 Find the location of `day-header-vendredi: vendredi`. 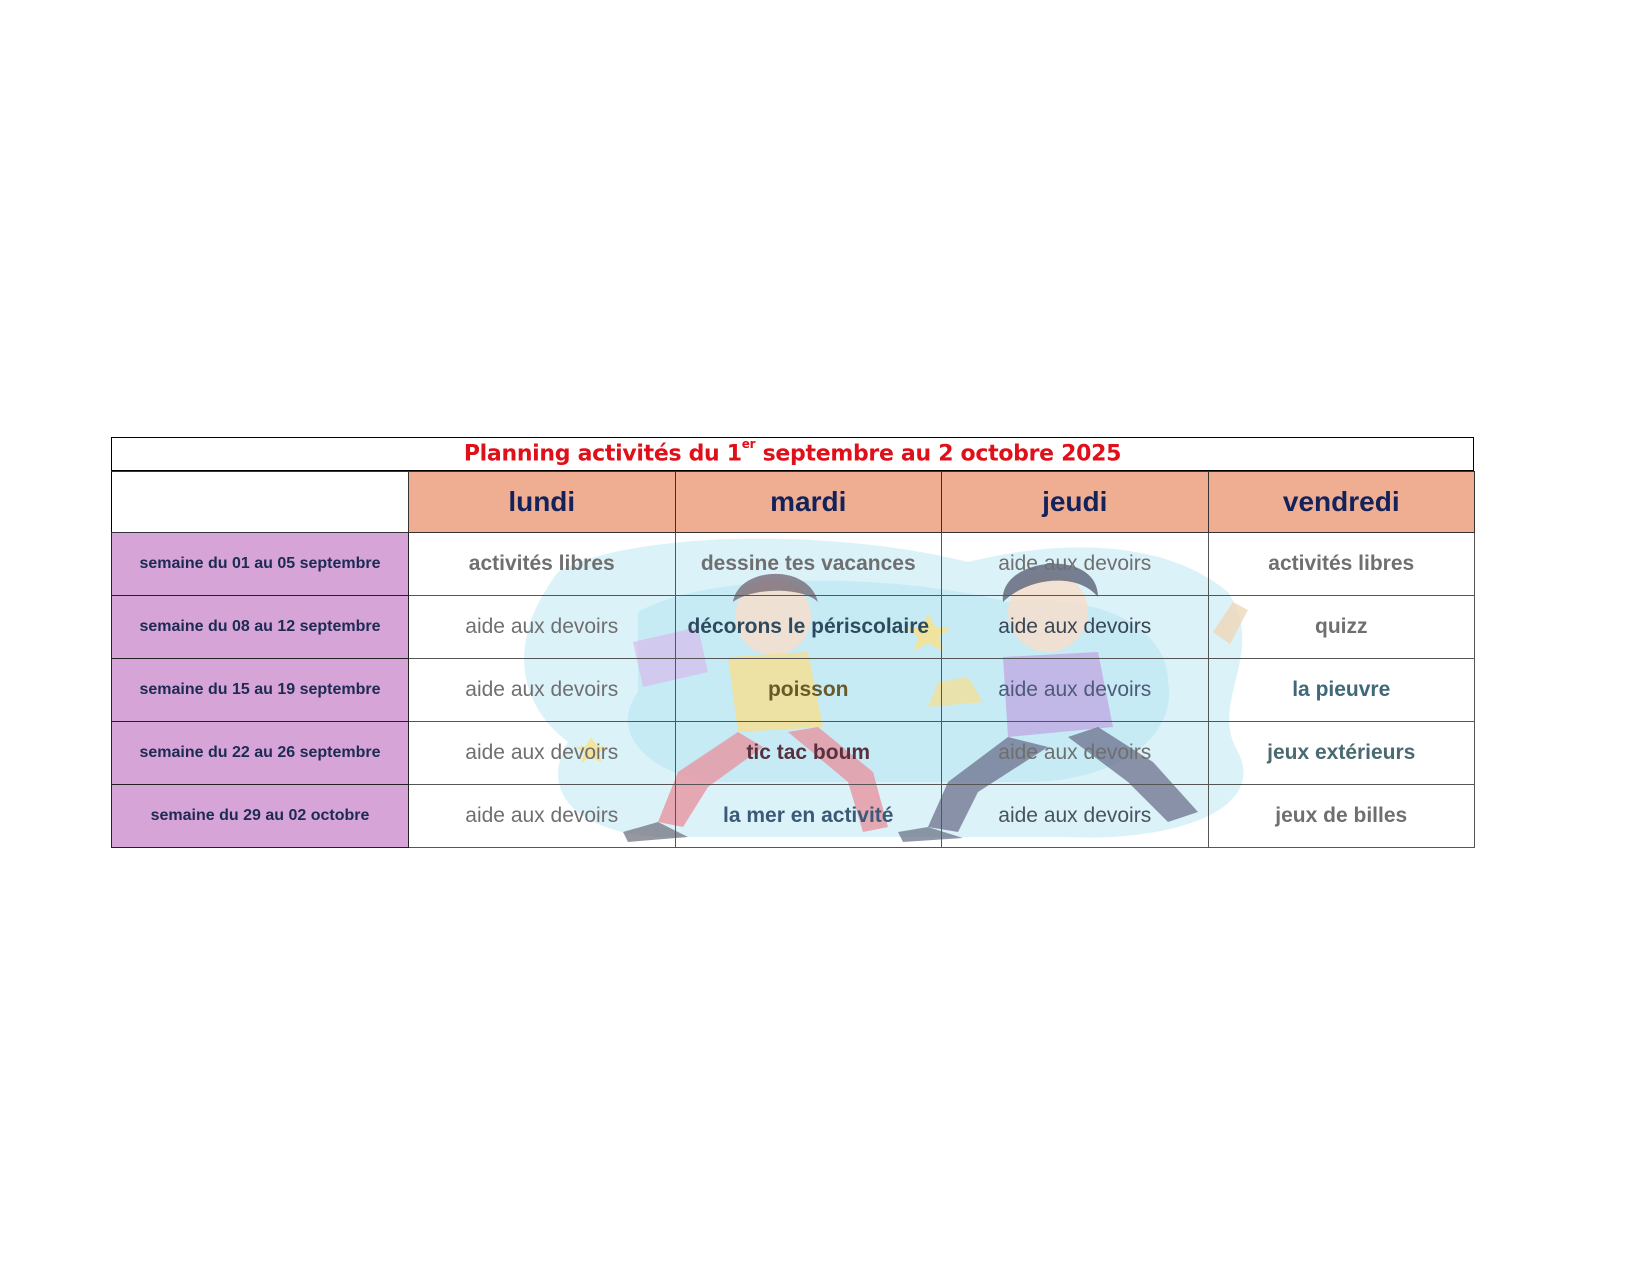

day-header-vendredi: vendredi is located at coordinates (1341, 502).